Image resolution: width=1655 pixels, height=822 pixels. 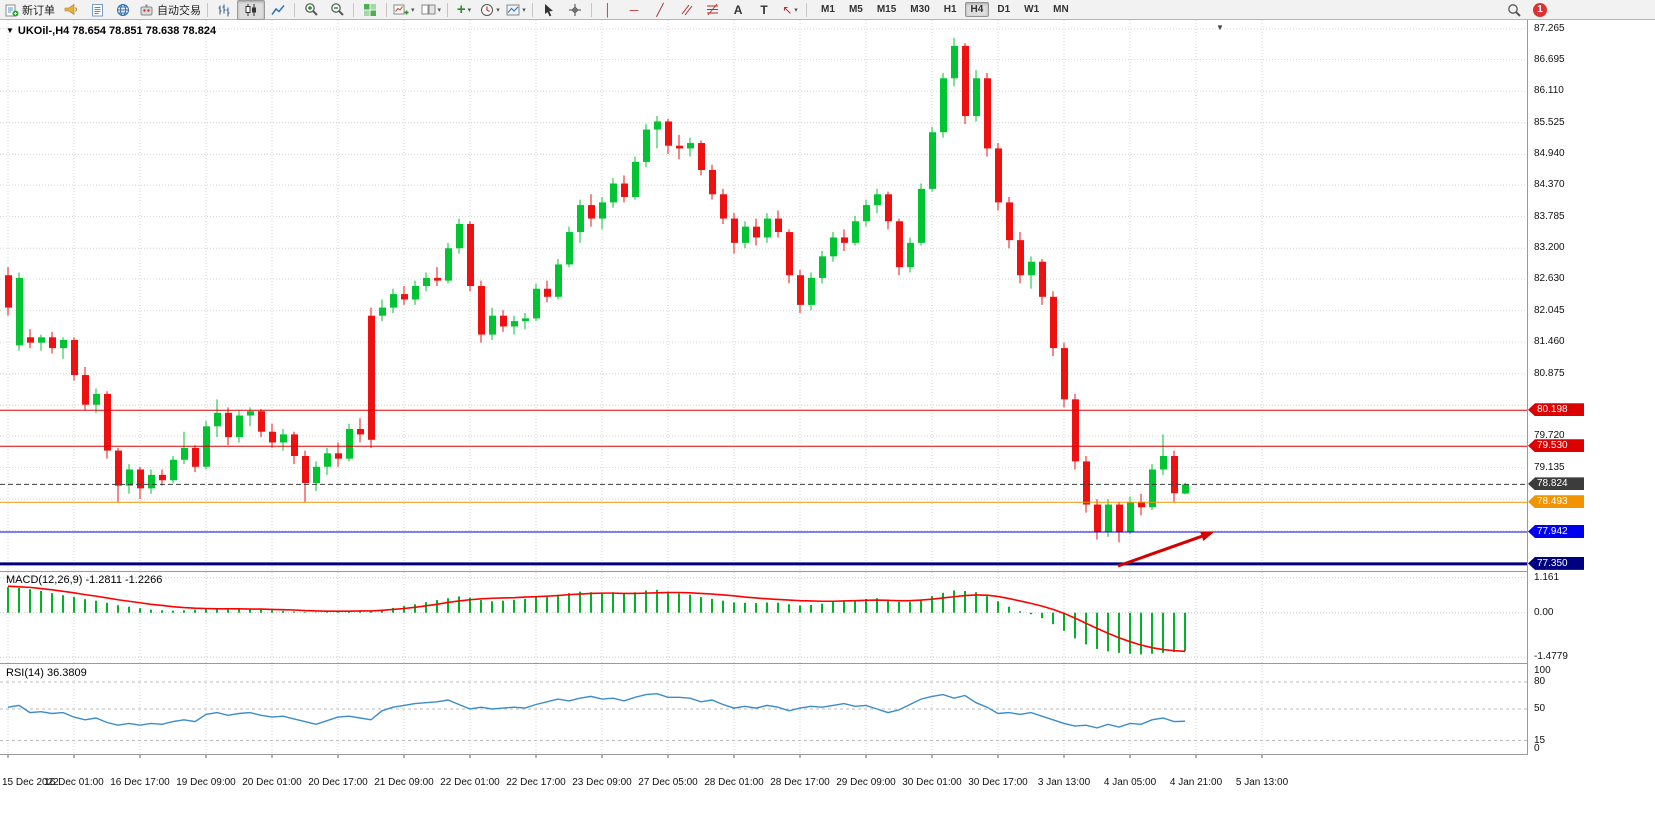 What do you see at coordinates (278, 10) in the screenshot?
I see `line-chart-button` at bounding box center [278, 10].